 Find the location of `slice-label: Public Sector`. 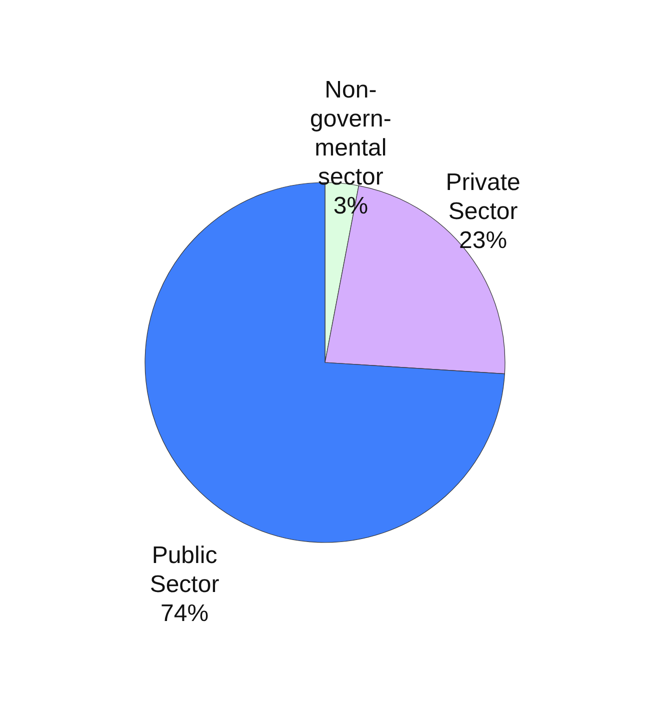

slice-label: Public Sector is located at coordinates (185, 570).